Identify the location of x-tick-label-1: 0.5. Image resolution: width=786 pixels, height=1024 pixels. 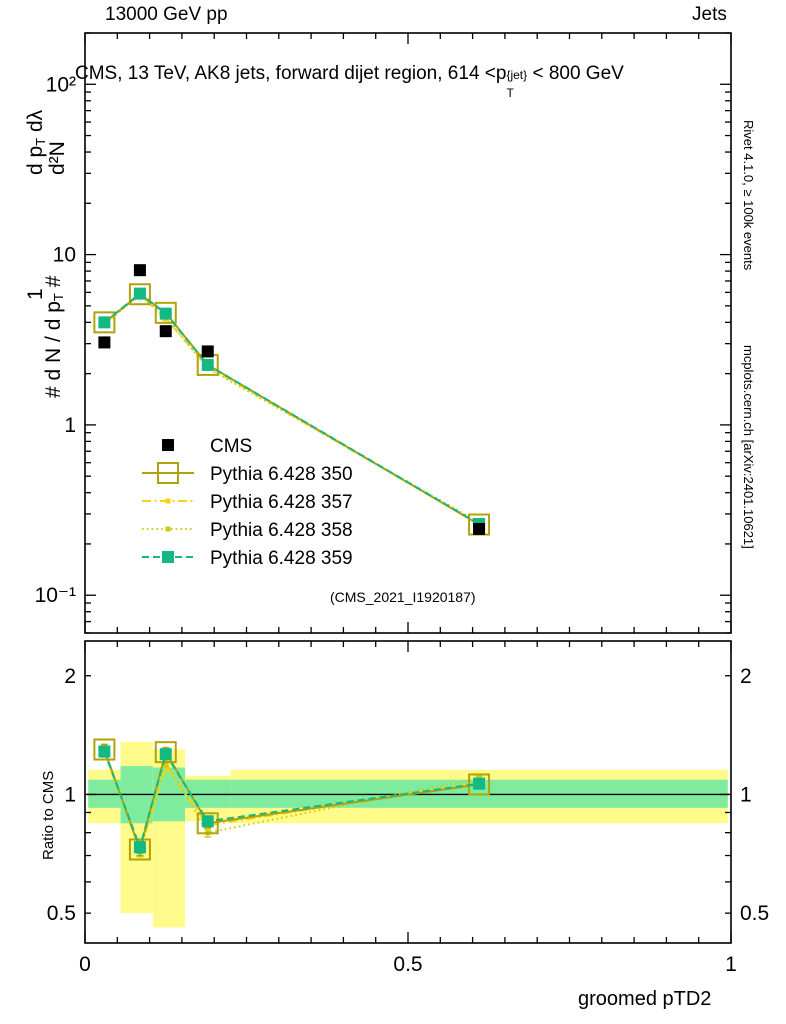
(407, 964).